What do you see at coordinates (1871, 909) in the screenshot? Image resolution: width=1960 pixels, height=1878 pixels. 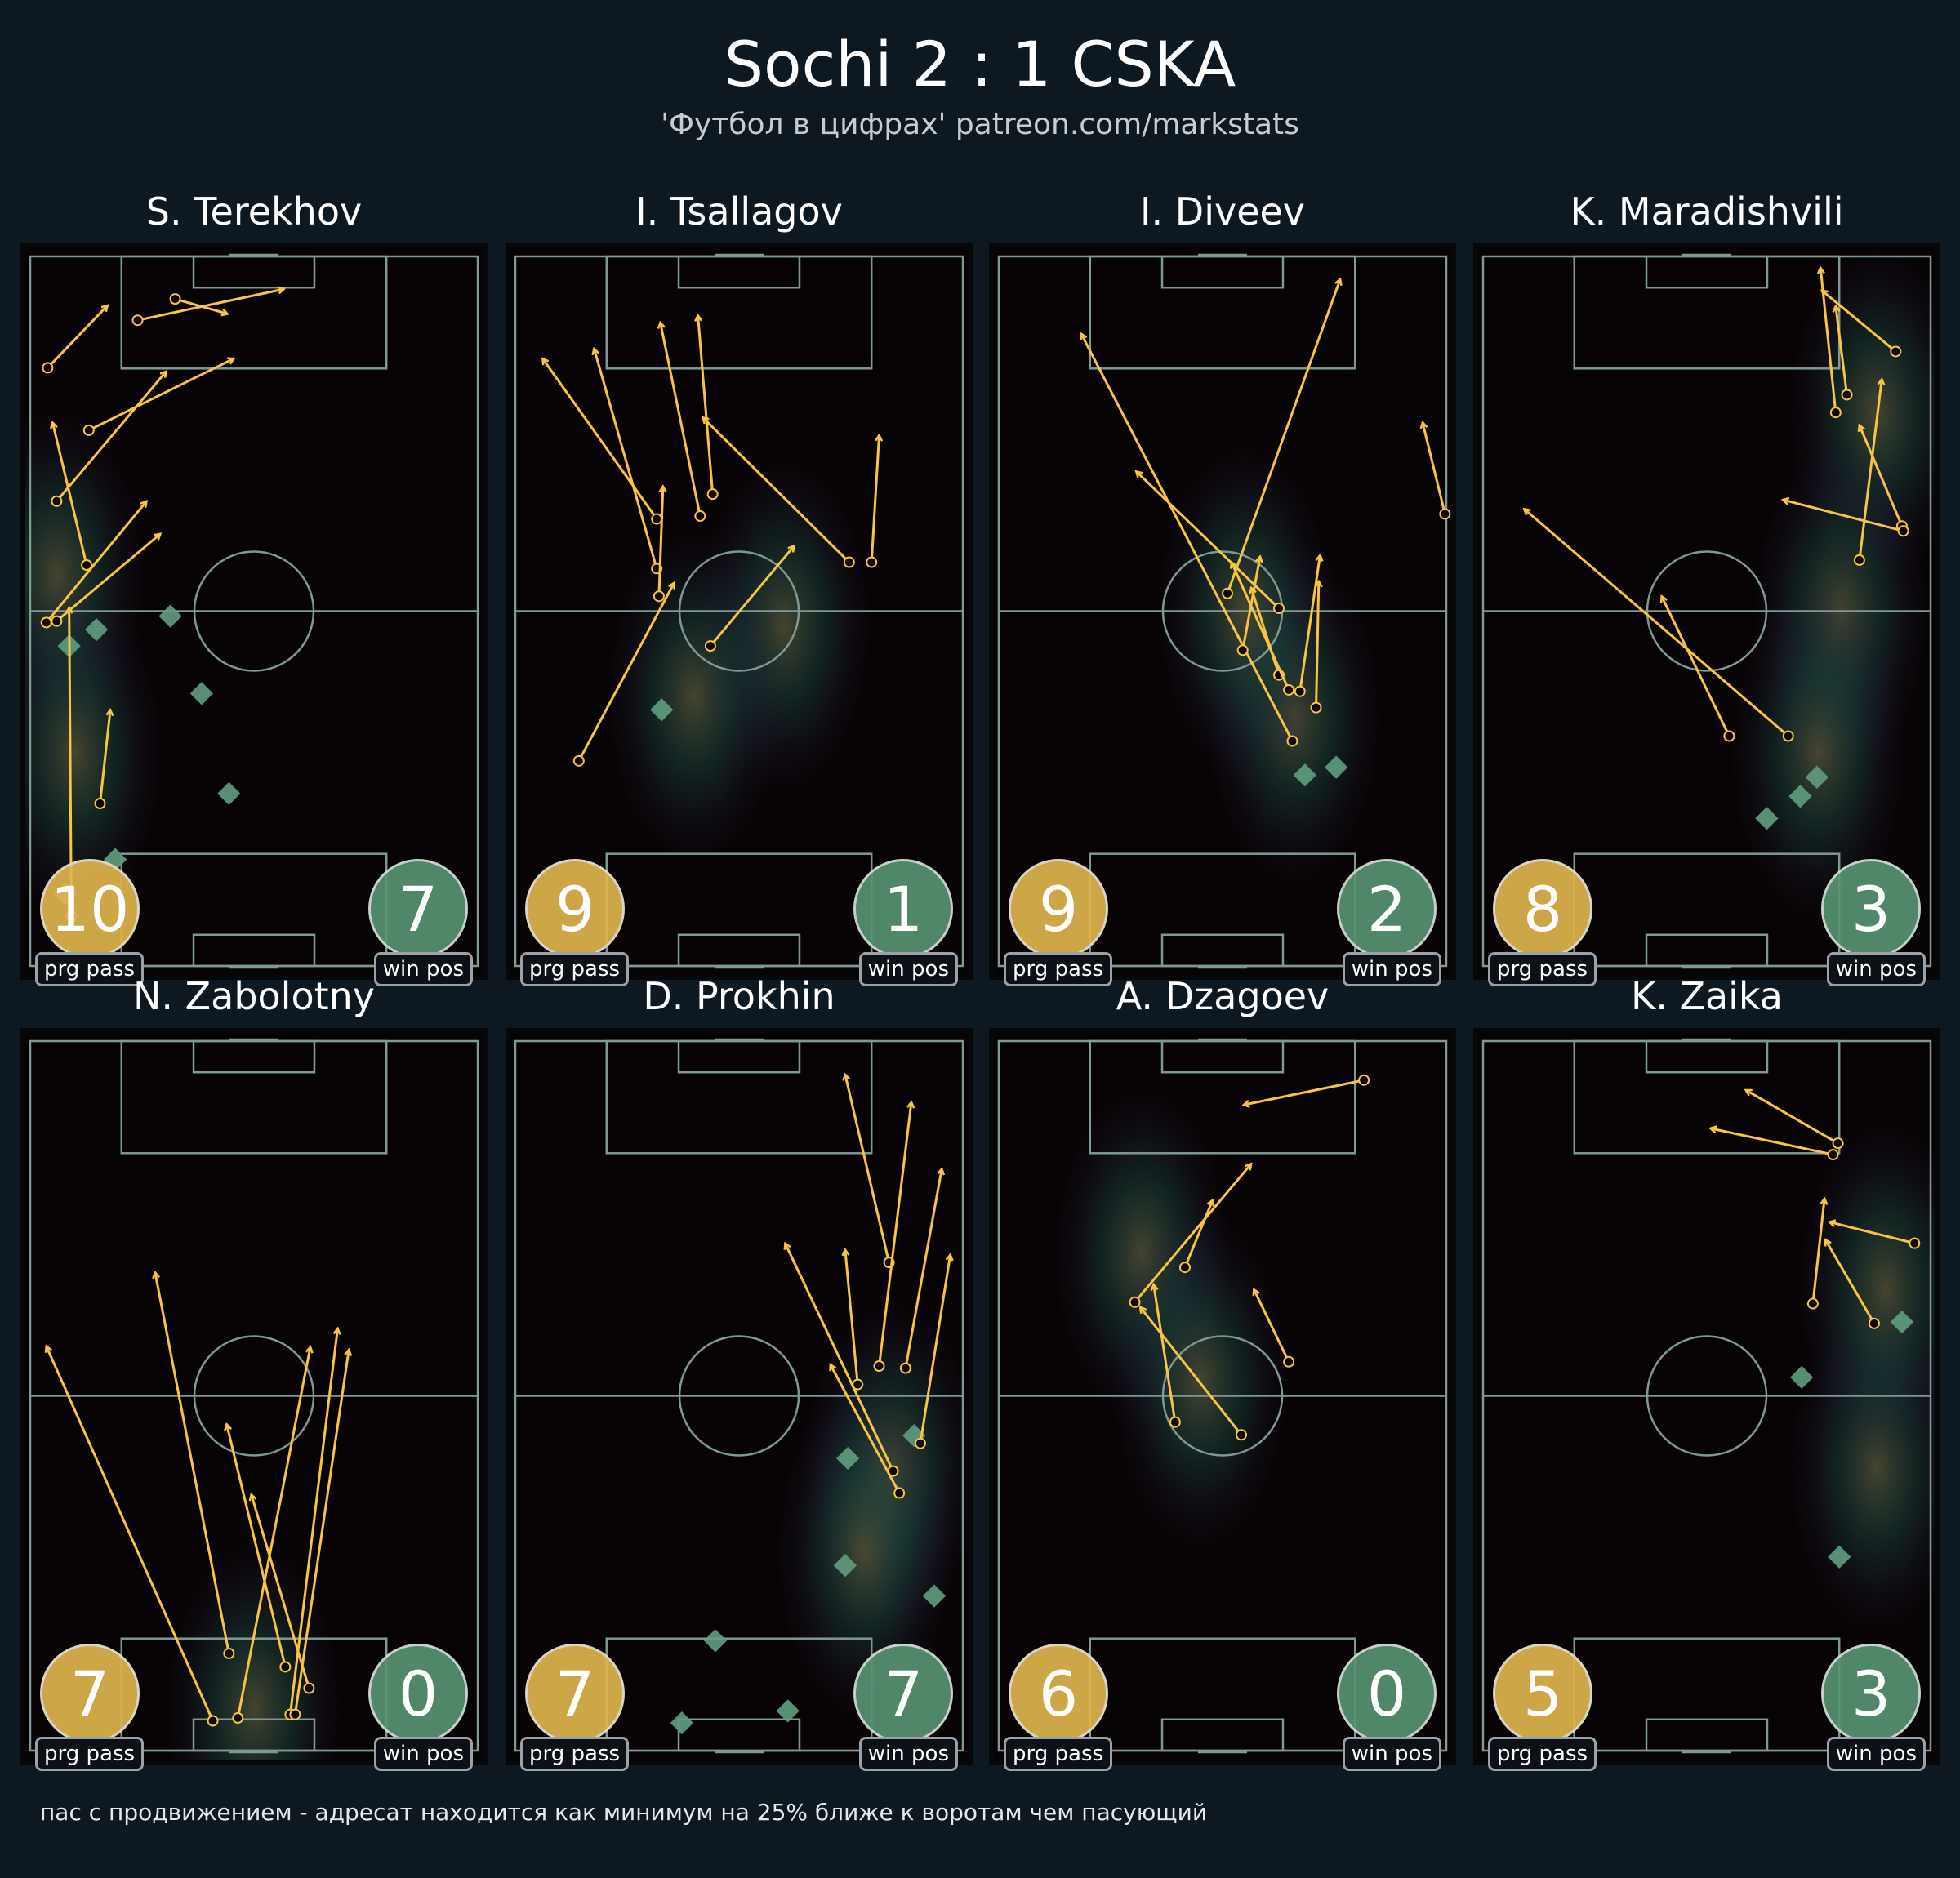 I see `win-pos-count-badge: 3` at bounding box center [1871, 909].